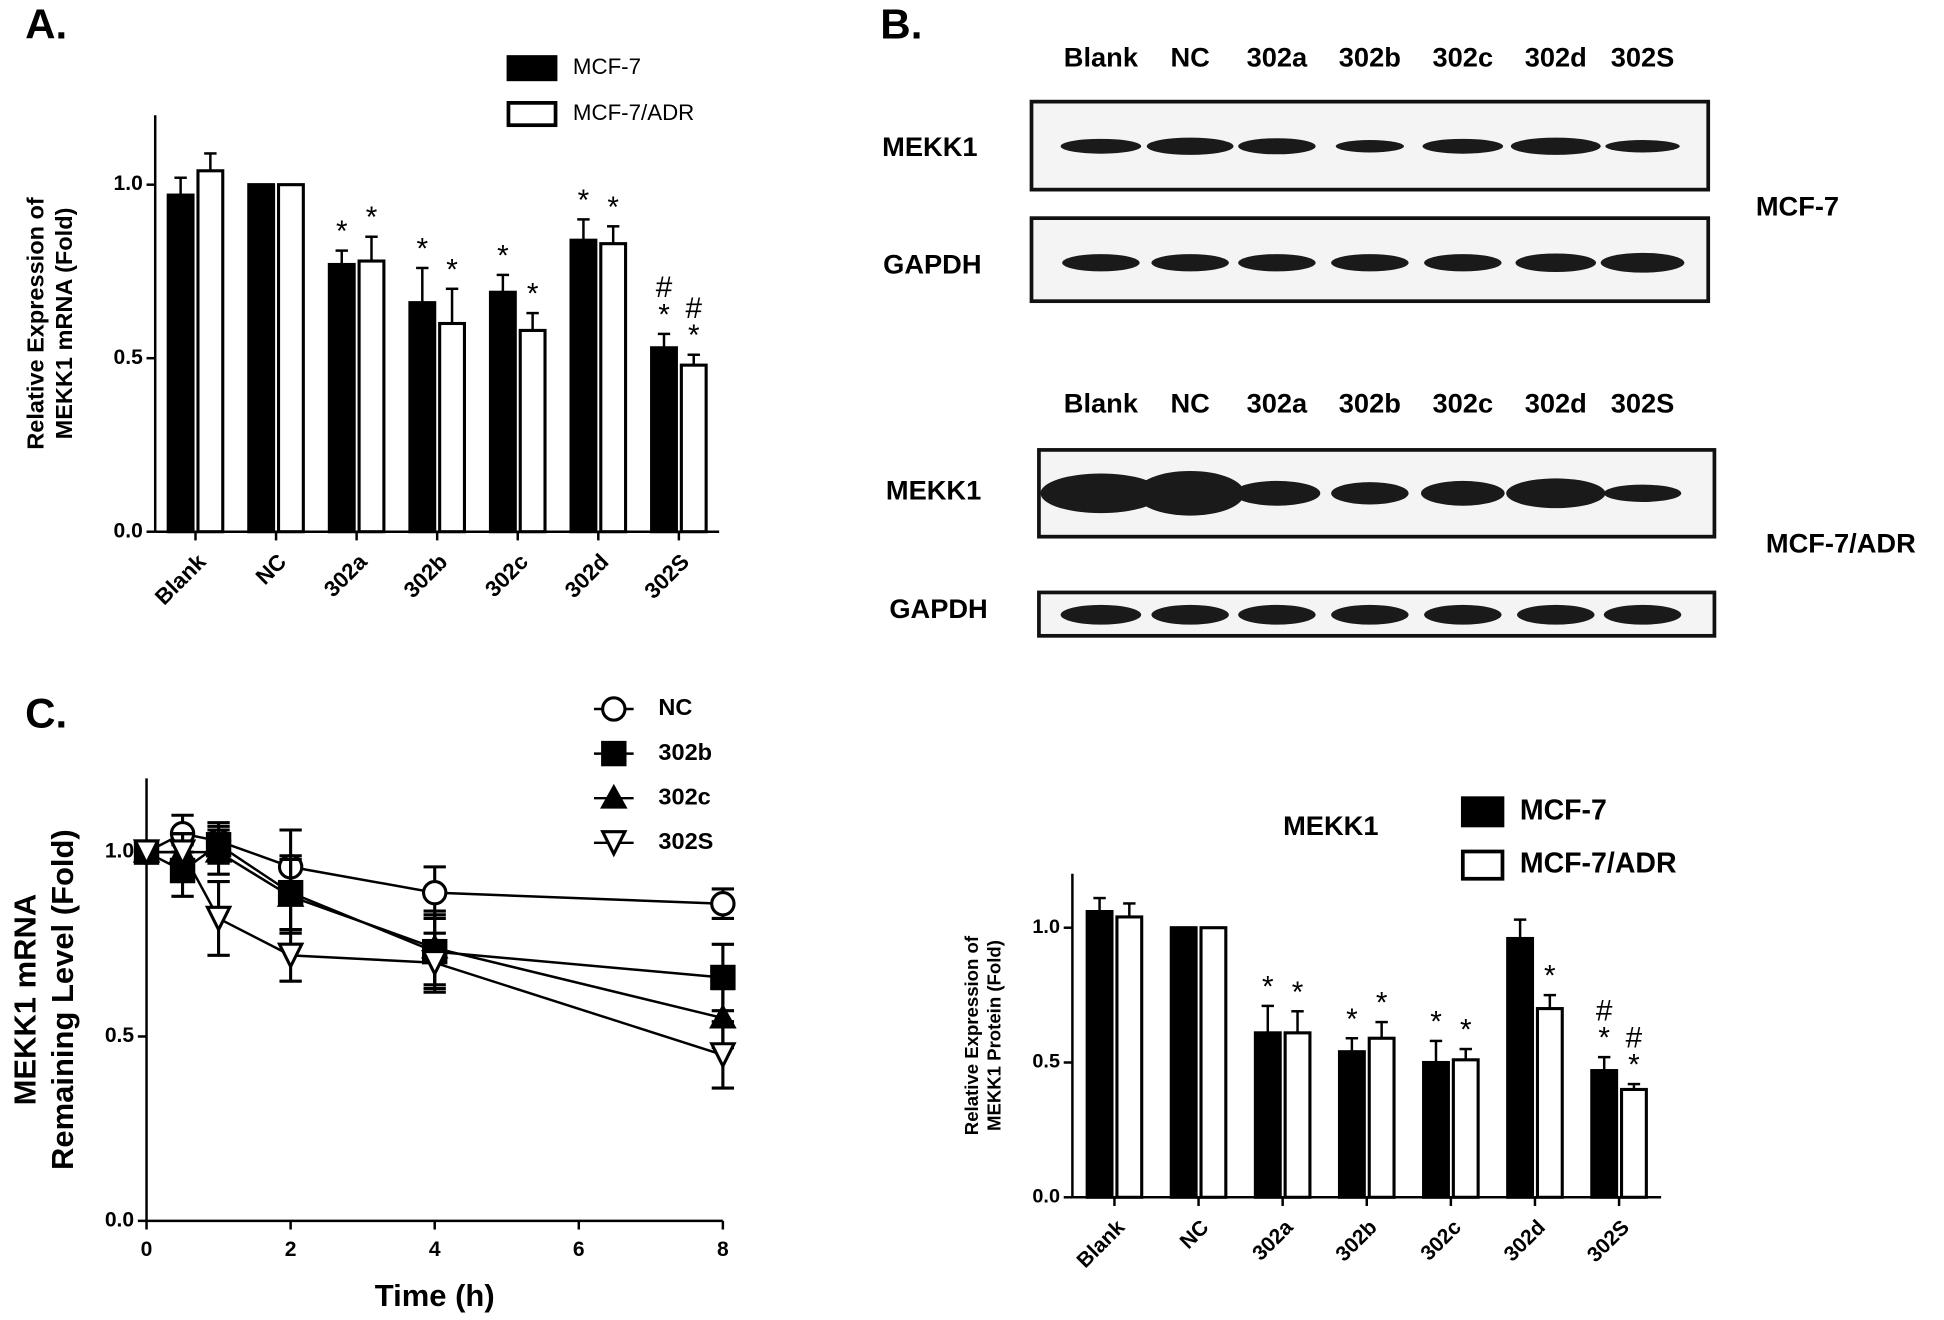  Describe the element at coordinates (46, 23) in the screenshot. I see `panel-label: A.` at that location.